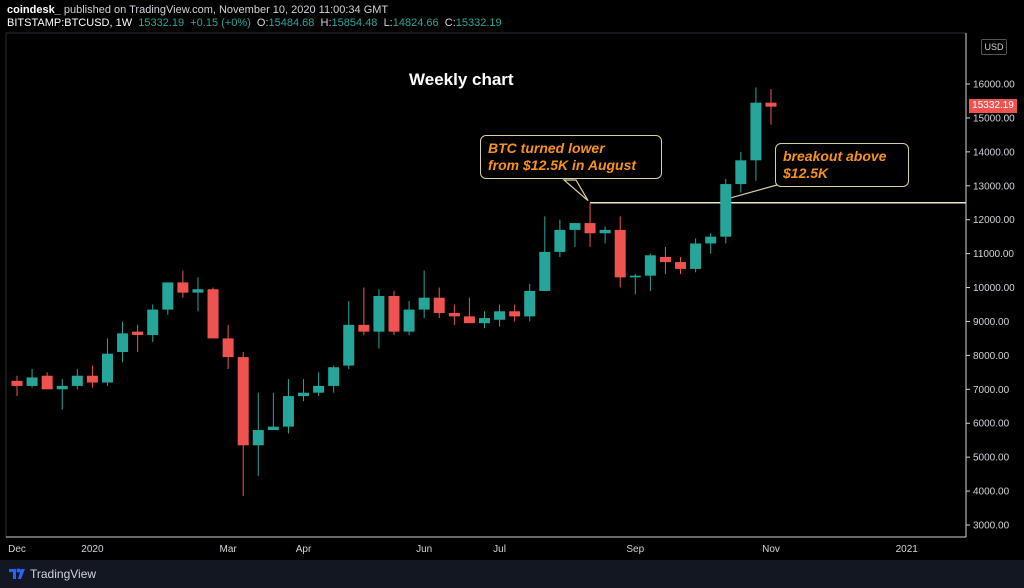 The image size is (1024, 588). What do you see at coordinates (993, 254) in the screenshot?
I see `y-tick-label: 11000.00` at bounding box center [993, 254].